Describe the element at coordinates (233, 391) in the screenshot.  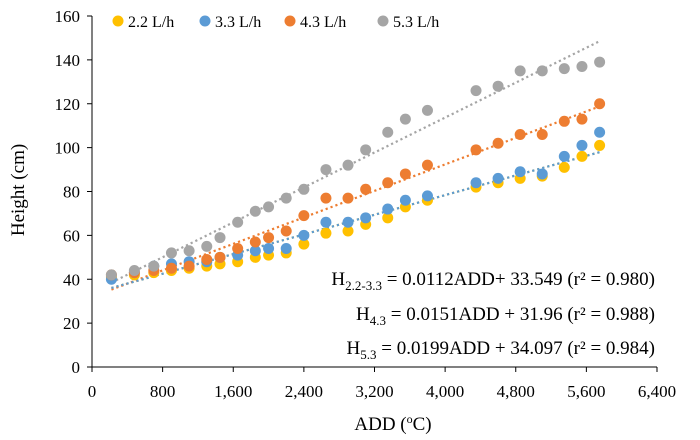
I see `x-tick-label: 1,600` at that location.